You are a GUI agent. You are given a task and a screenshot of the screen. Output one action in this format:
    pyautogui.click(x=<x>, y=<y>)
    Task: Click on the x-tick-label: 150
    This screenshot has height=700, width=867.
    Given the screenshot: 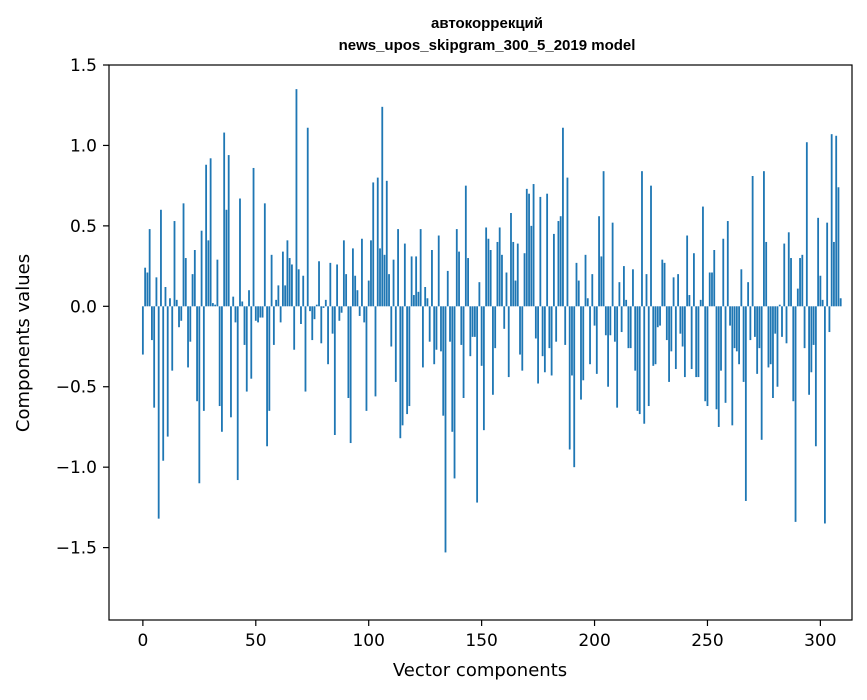 What is the action you would take?
    pyautogui.click(x=481, y=641)
    